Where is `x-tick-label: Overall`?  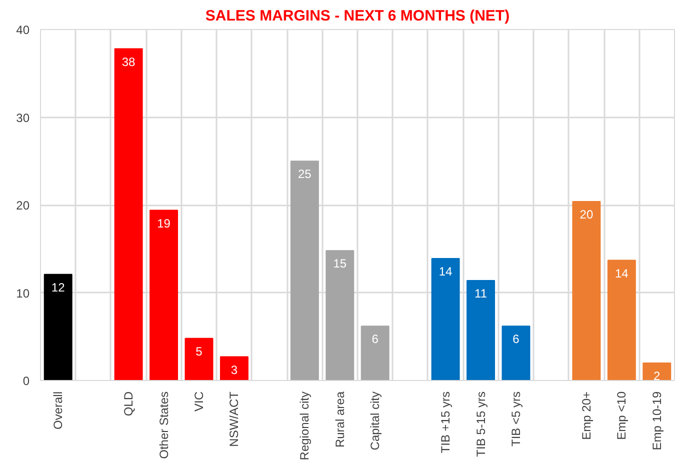 x-tick-label: Overall is located at coordinates (58, 410).